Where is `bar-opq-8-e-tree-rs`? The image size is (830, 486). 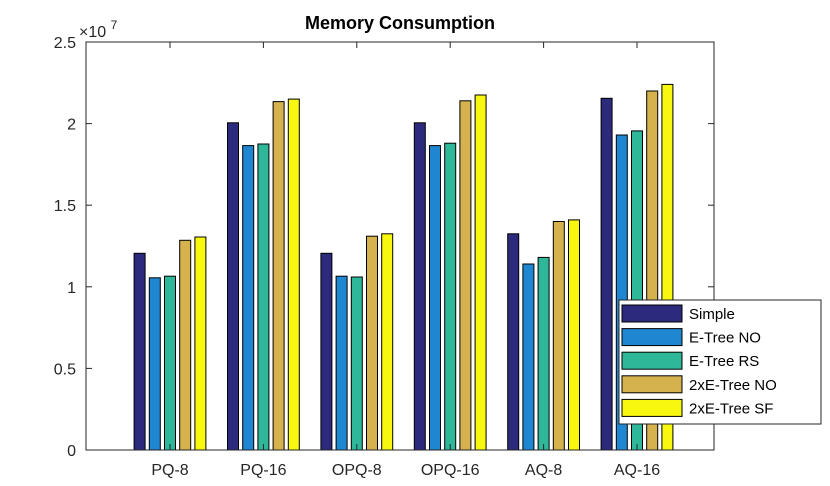 bar-opq-8-e-tree-rs is located at coordinates (356, 363).